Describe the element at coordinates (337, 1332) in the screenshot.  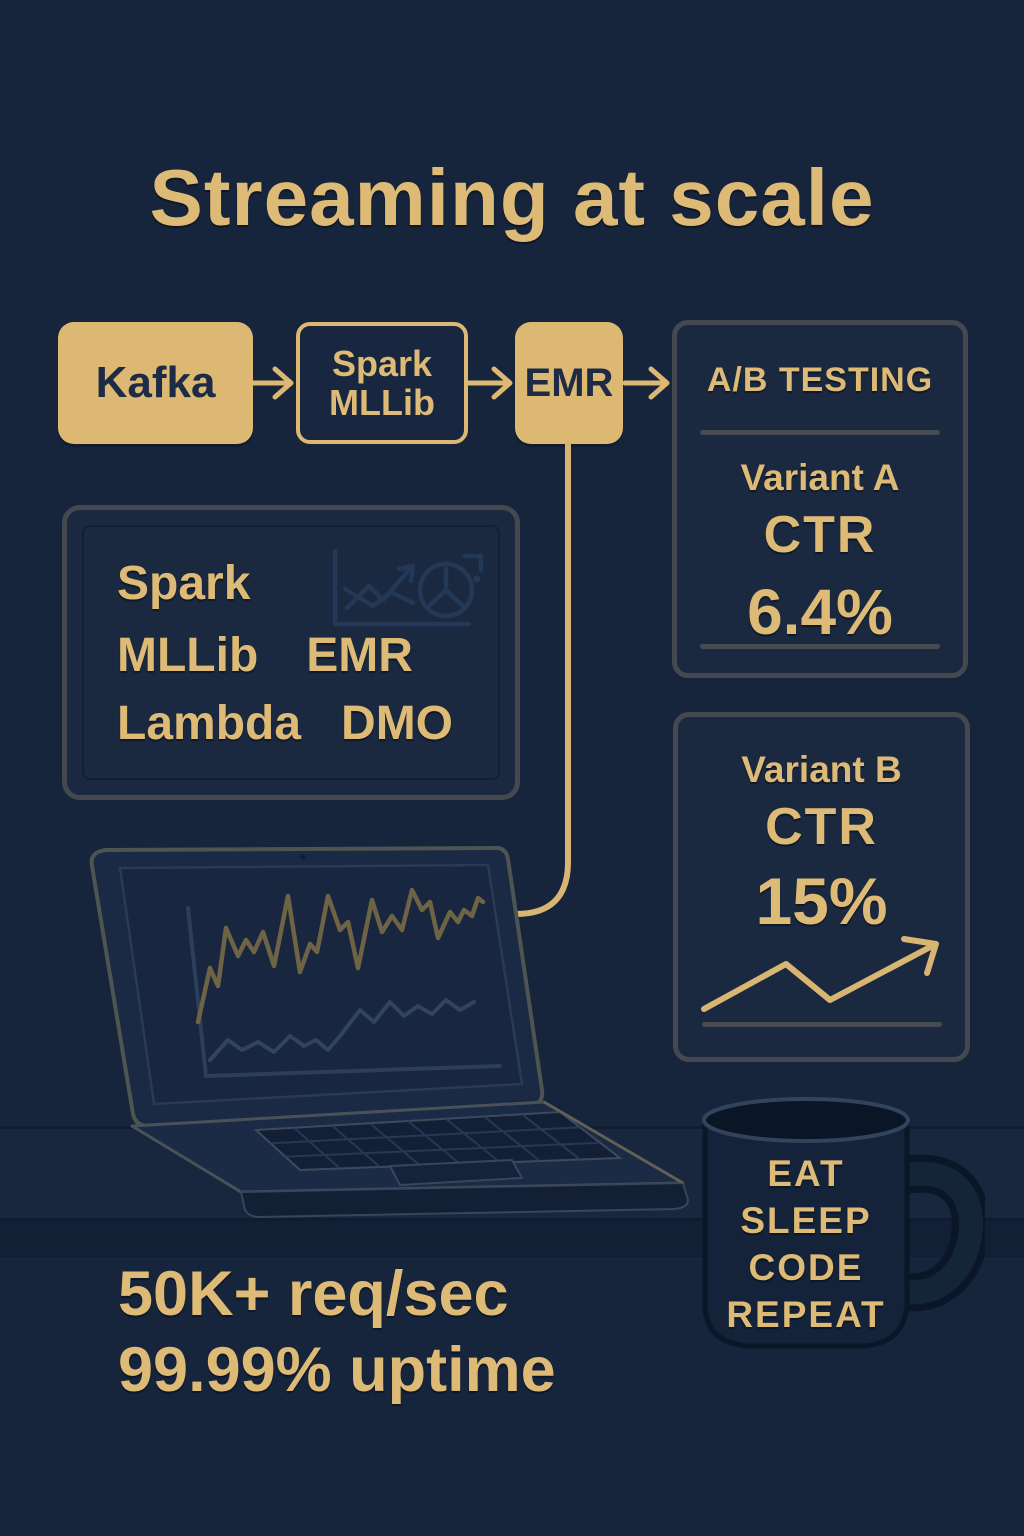
I see `stats-text: 50K+ req/sec 99.99% uptime` at that location.